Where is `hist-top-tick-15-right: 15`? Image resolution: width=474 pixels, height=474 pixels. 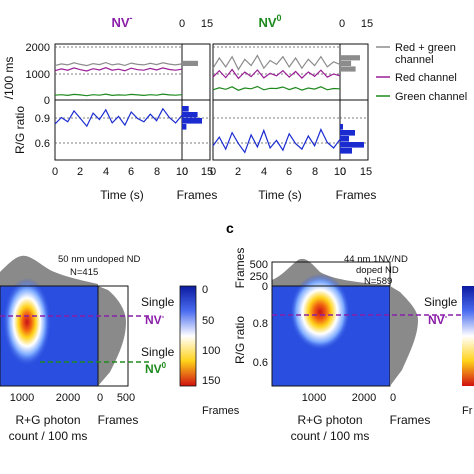 hist-top-tick-15-right: 15 is located at coordinates (367, 24).